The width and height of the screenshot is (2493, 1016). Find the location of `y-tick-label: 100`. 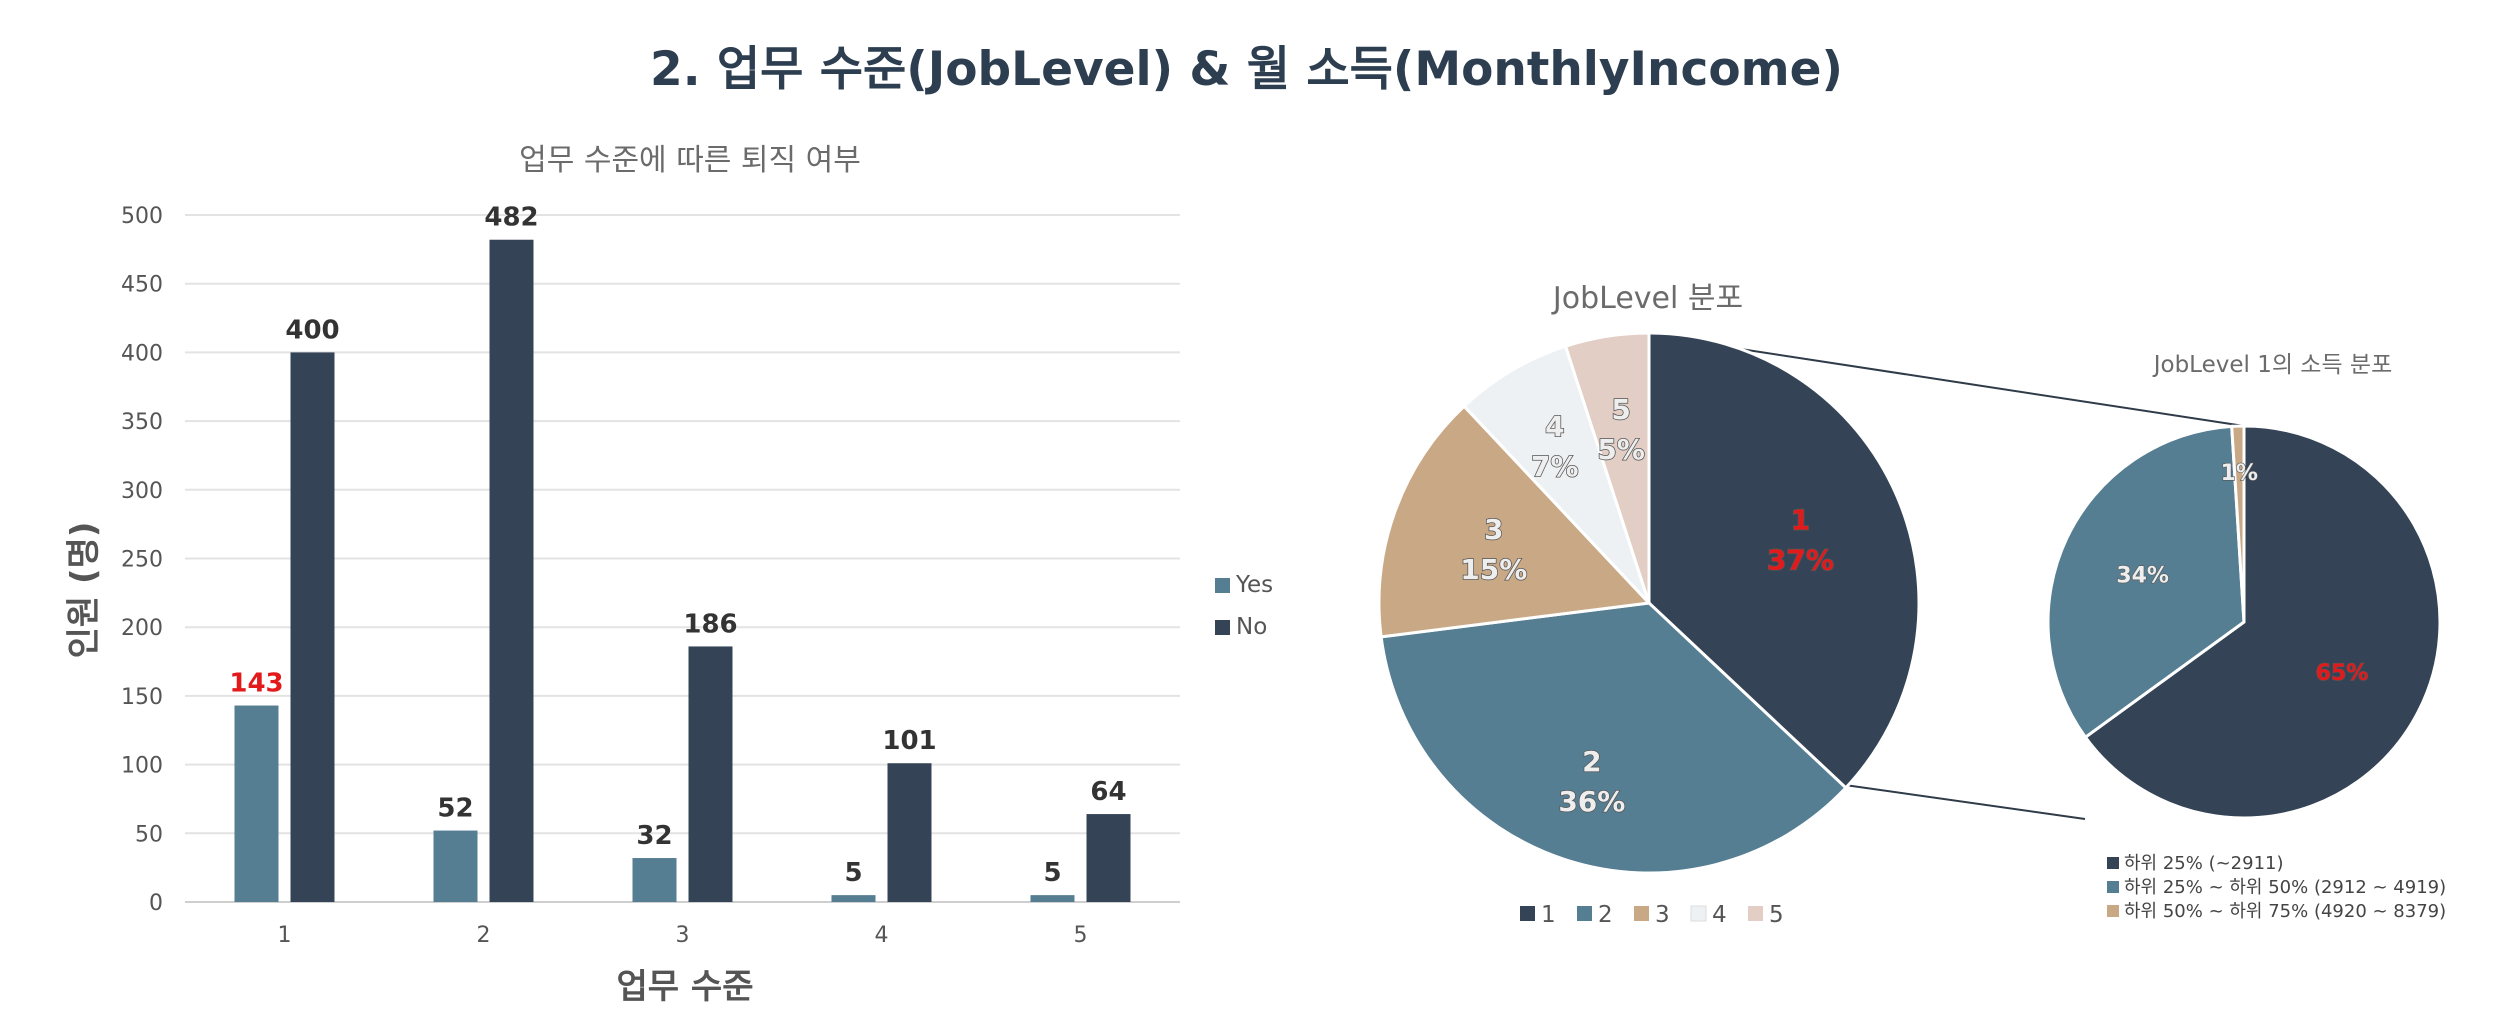

y-tick-label: 100 is located at coordinates (142, 766).